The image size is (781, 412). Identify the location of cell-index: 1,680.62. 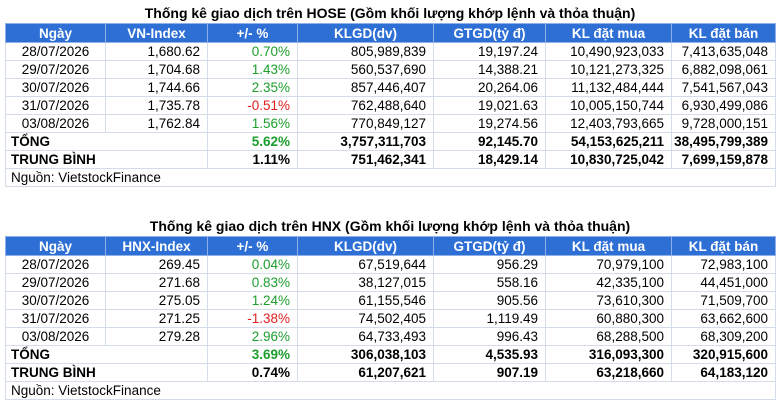
(156, 51).